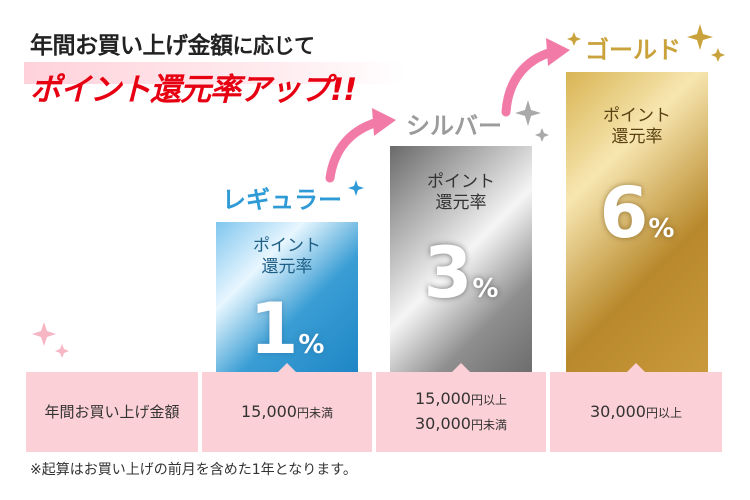 The height and width of the screenshot is (500, 750). What do you see at coordinates (448, 273) in the screenshot?
I see `rate-number: 3` at bounding box center [448, 273].